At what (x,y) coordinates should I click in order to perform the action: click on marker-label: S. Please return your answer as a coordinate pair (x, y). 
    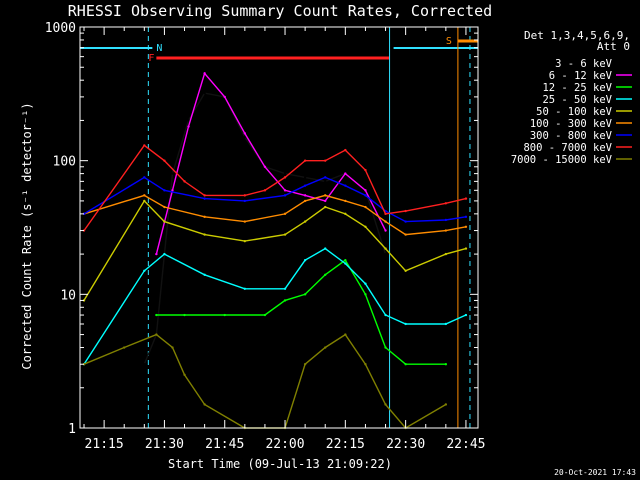
    Looking at the image, I should click on (449, 41).